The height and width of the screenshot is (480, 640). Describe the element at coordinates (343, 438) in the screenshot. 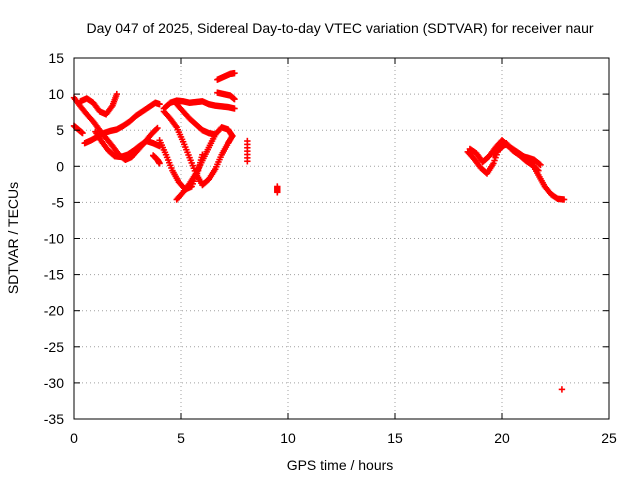

I see `x-tick-labels: 0 5 10 15 20 25` at that location.